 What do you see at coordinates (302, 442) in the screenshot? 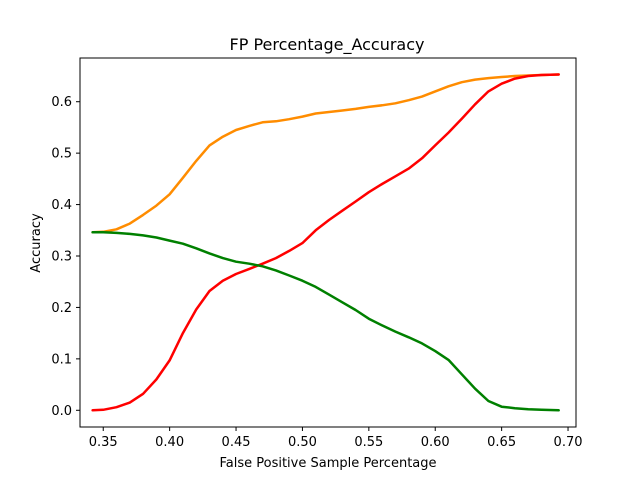
I see `x-tick-label: 0.50` at bounding box center [302, 442].